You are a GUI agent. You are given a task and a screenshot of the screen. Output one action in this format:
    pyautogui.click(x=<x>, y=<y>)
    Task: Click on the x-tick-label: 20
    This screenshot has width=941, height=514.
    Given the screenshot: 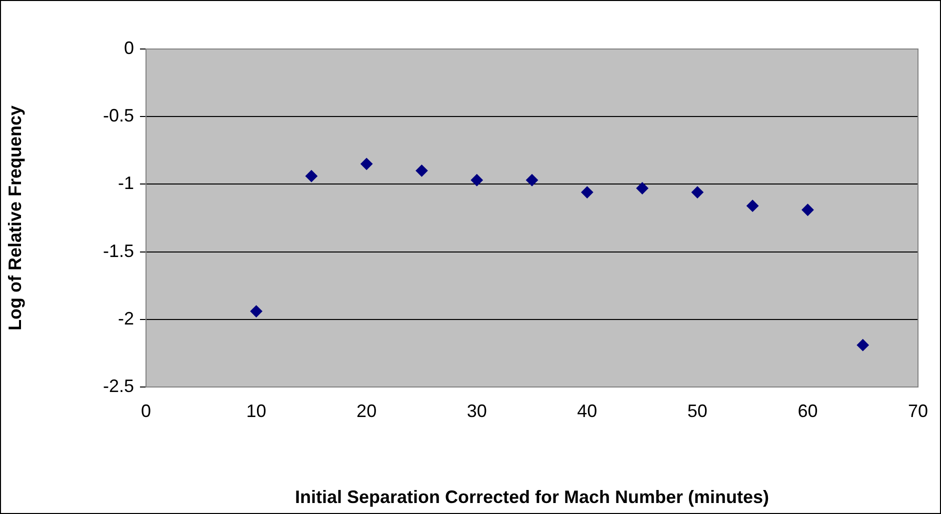 What is the action you would take?
    pyautogui.click(x=366, y=410)
    